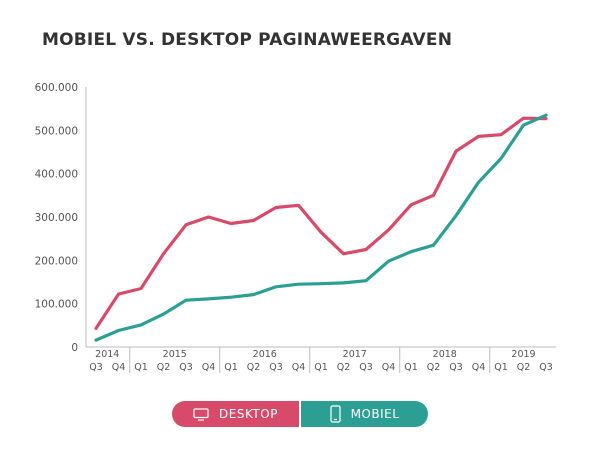  I want to click on y-tick-label: 100.000, so click(56, 305).